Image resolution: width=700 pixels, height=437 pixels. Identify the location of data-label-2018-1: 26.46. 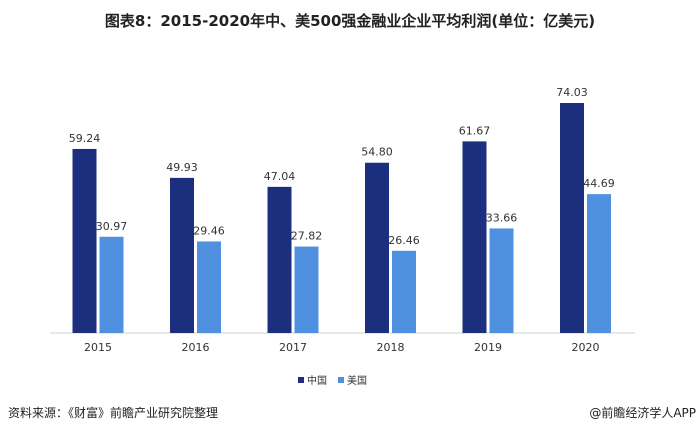
(404, 240).